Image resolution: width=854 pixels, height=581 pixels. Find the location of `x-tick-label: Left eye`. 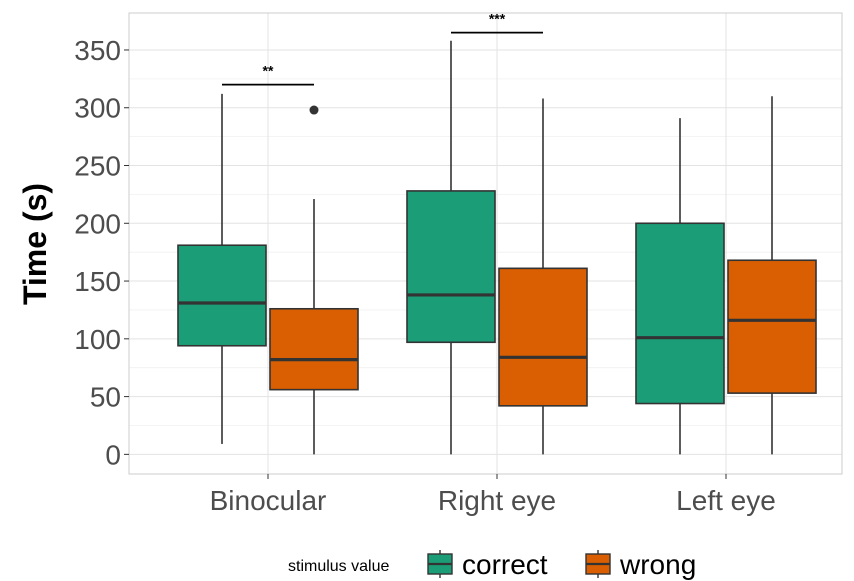

x-tick-label: Left eye is located at coordinates (726, 500).